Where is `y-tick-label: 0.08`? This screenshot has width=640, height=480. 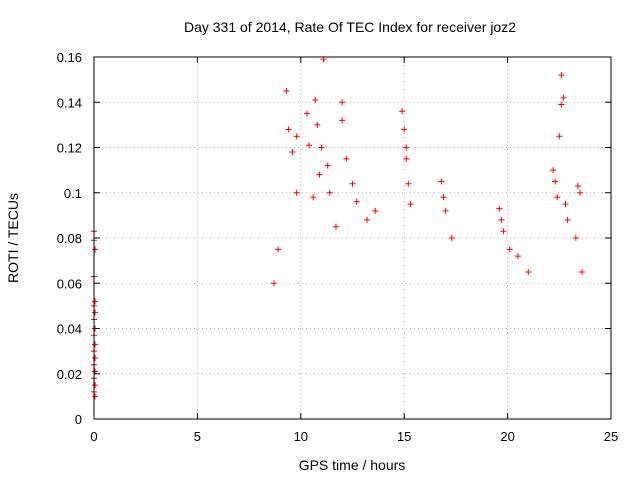 y-tick-label: 0.08 is located at coordinates (69, 238).